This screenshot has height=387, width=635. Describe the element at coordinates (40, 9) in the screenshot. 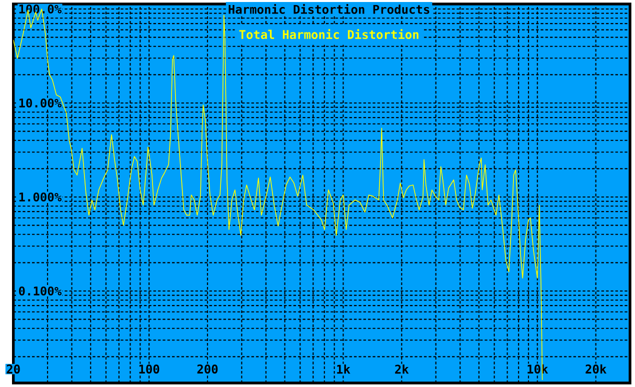

I see `y-tick-label: 100.0%` at that location.